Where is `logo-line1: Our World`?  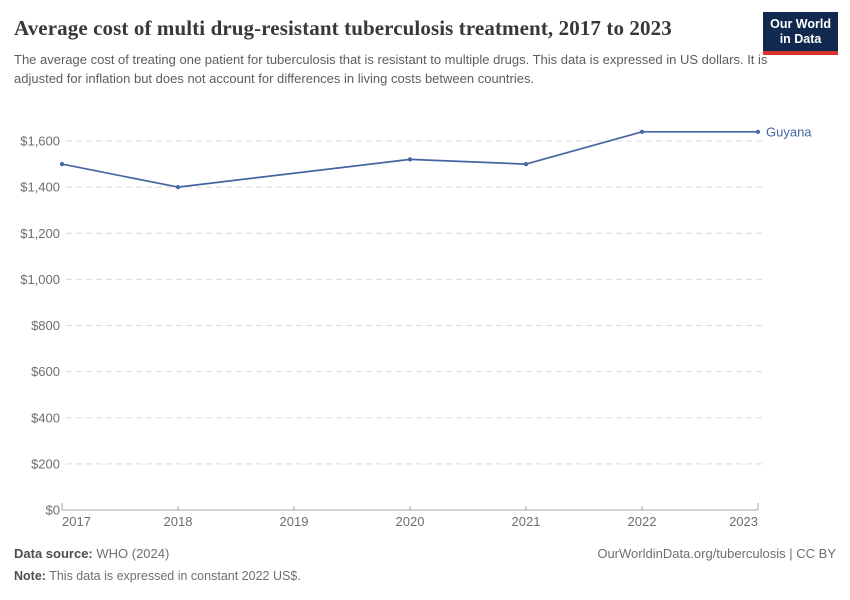
logo-line1: Our World is located at coordinates (800, 24).